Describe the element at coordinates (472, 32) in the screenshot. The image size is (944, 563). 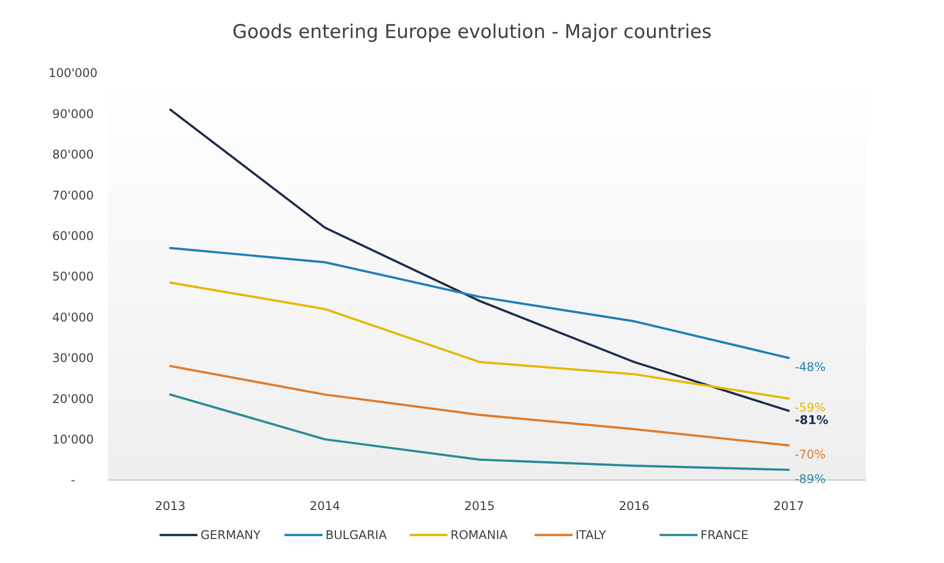
I see `chart-title: Goods entering Europe evolution - Major countries` at that location.